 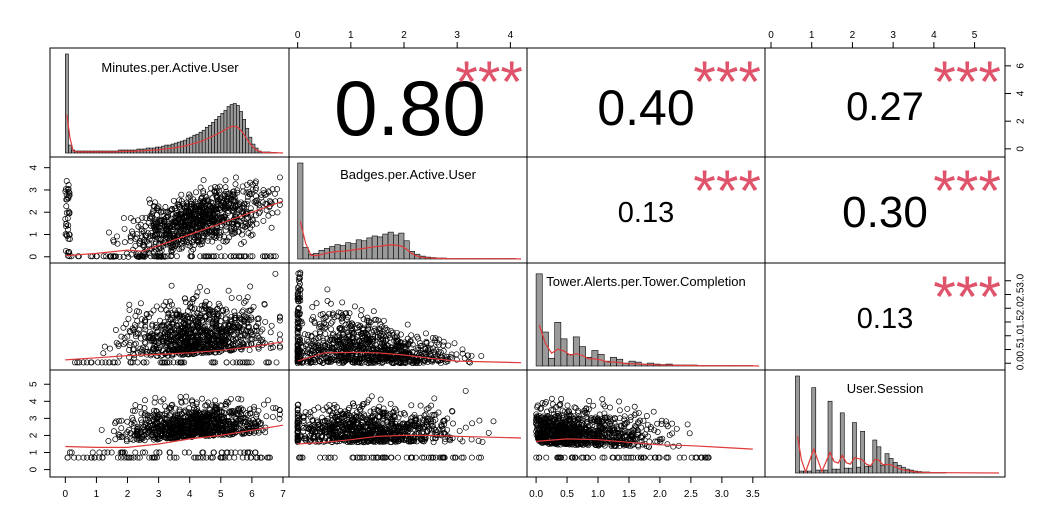 What do you see at coordinates (34, 435) in the screenshot?
I see `left-axis-session-tick-label: 2` at bounding box center [34, 435].